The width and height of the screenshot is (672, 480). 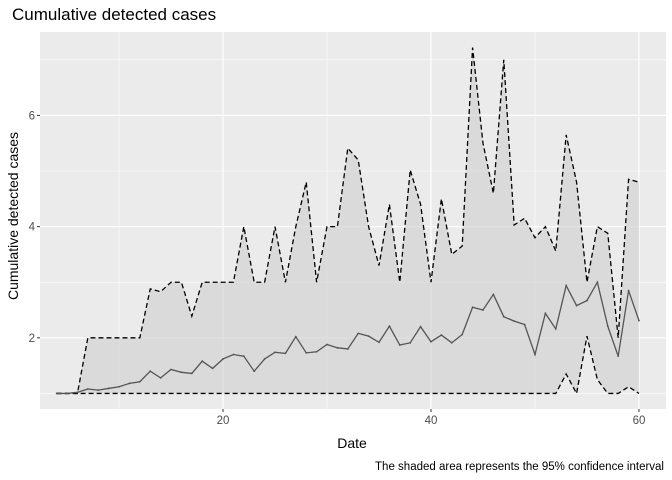 What do you see at coordinates (431, 421) in the screenshot?
I see `x-tick-label: 40` at bounding box center [431, 421].